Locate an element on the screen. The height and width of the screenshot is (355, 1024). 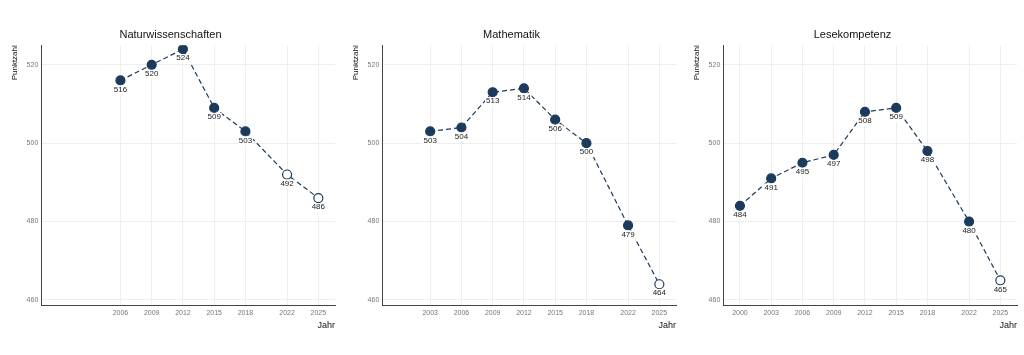
data-label: 465 is located at coordinates (1000, 289).